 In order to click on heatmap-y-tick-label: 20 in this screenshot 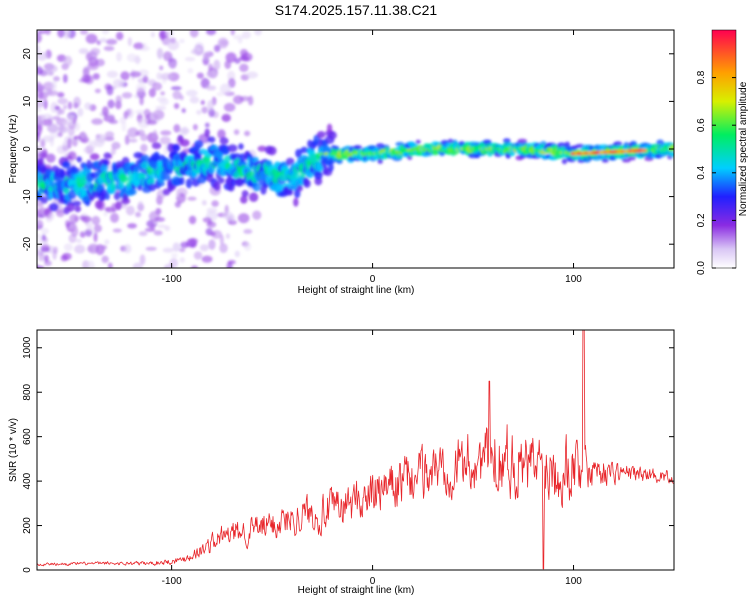, I will do `click(27, 54)`.